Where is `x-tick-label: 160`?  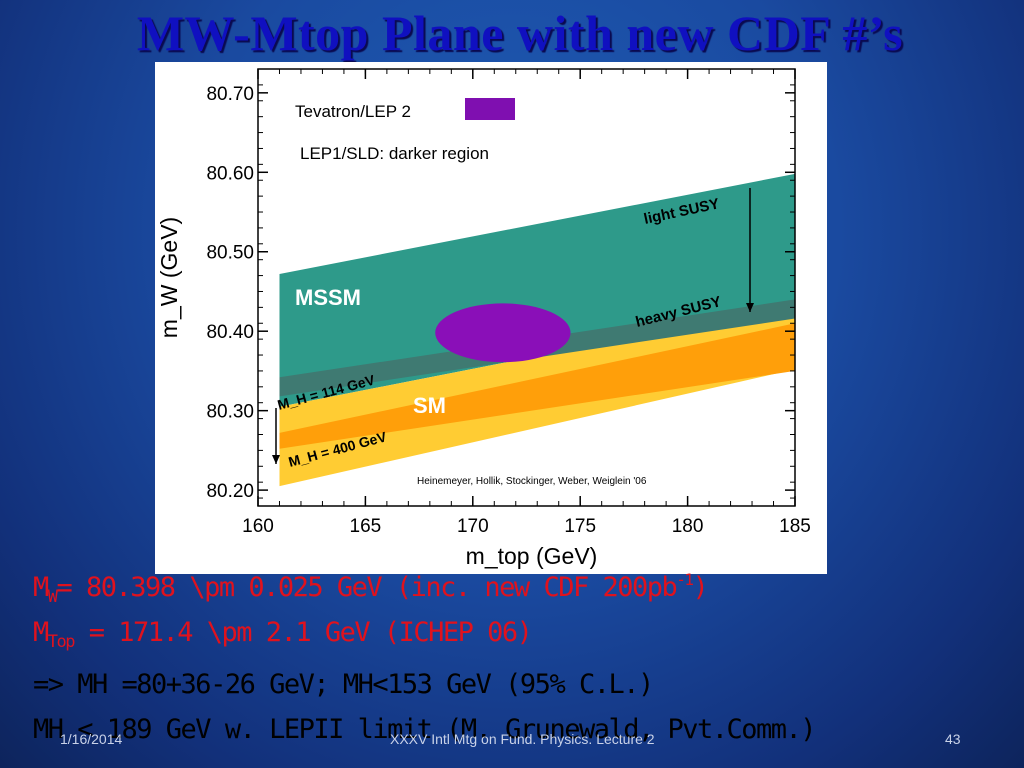
x-tick-label: 160 is located at coordinates (258, 526).